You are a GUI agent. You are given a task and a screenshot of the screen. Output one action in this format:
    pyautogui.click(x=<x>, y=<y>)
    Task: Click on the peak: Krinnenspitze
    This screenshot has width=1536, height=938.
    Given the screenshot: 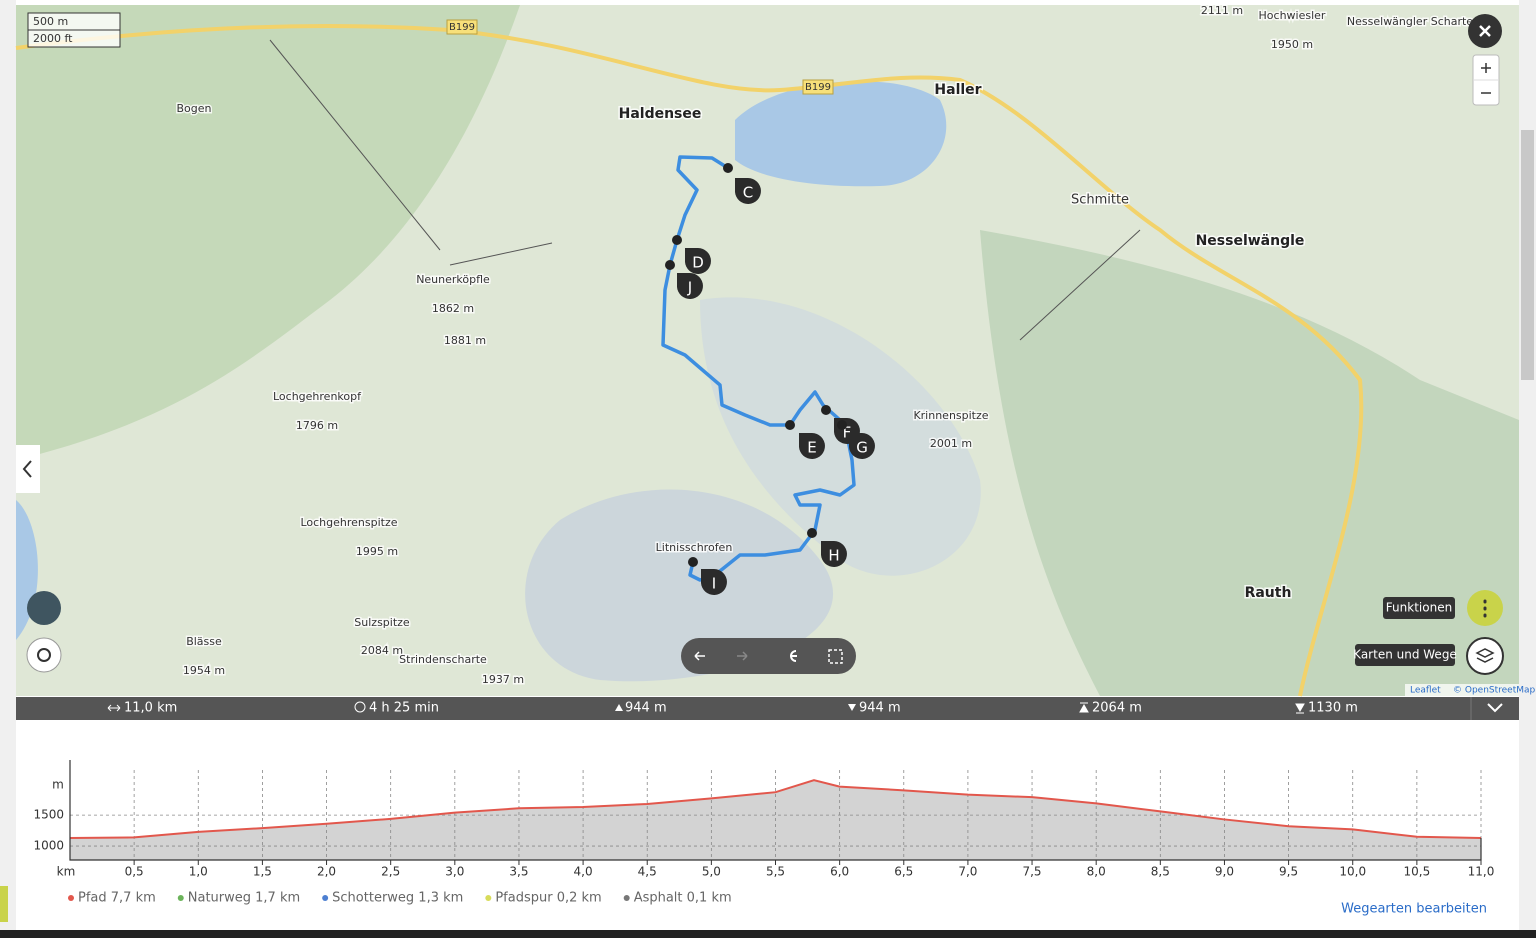 What is the action you would take?
    pyautogui.click(x=950, y=415)
    